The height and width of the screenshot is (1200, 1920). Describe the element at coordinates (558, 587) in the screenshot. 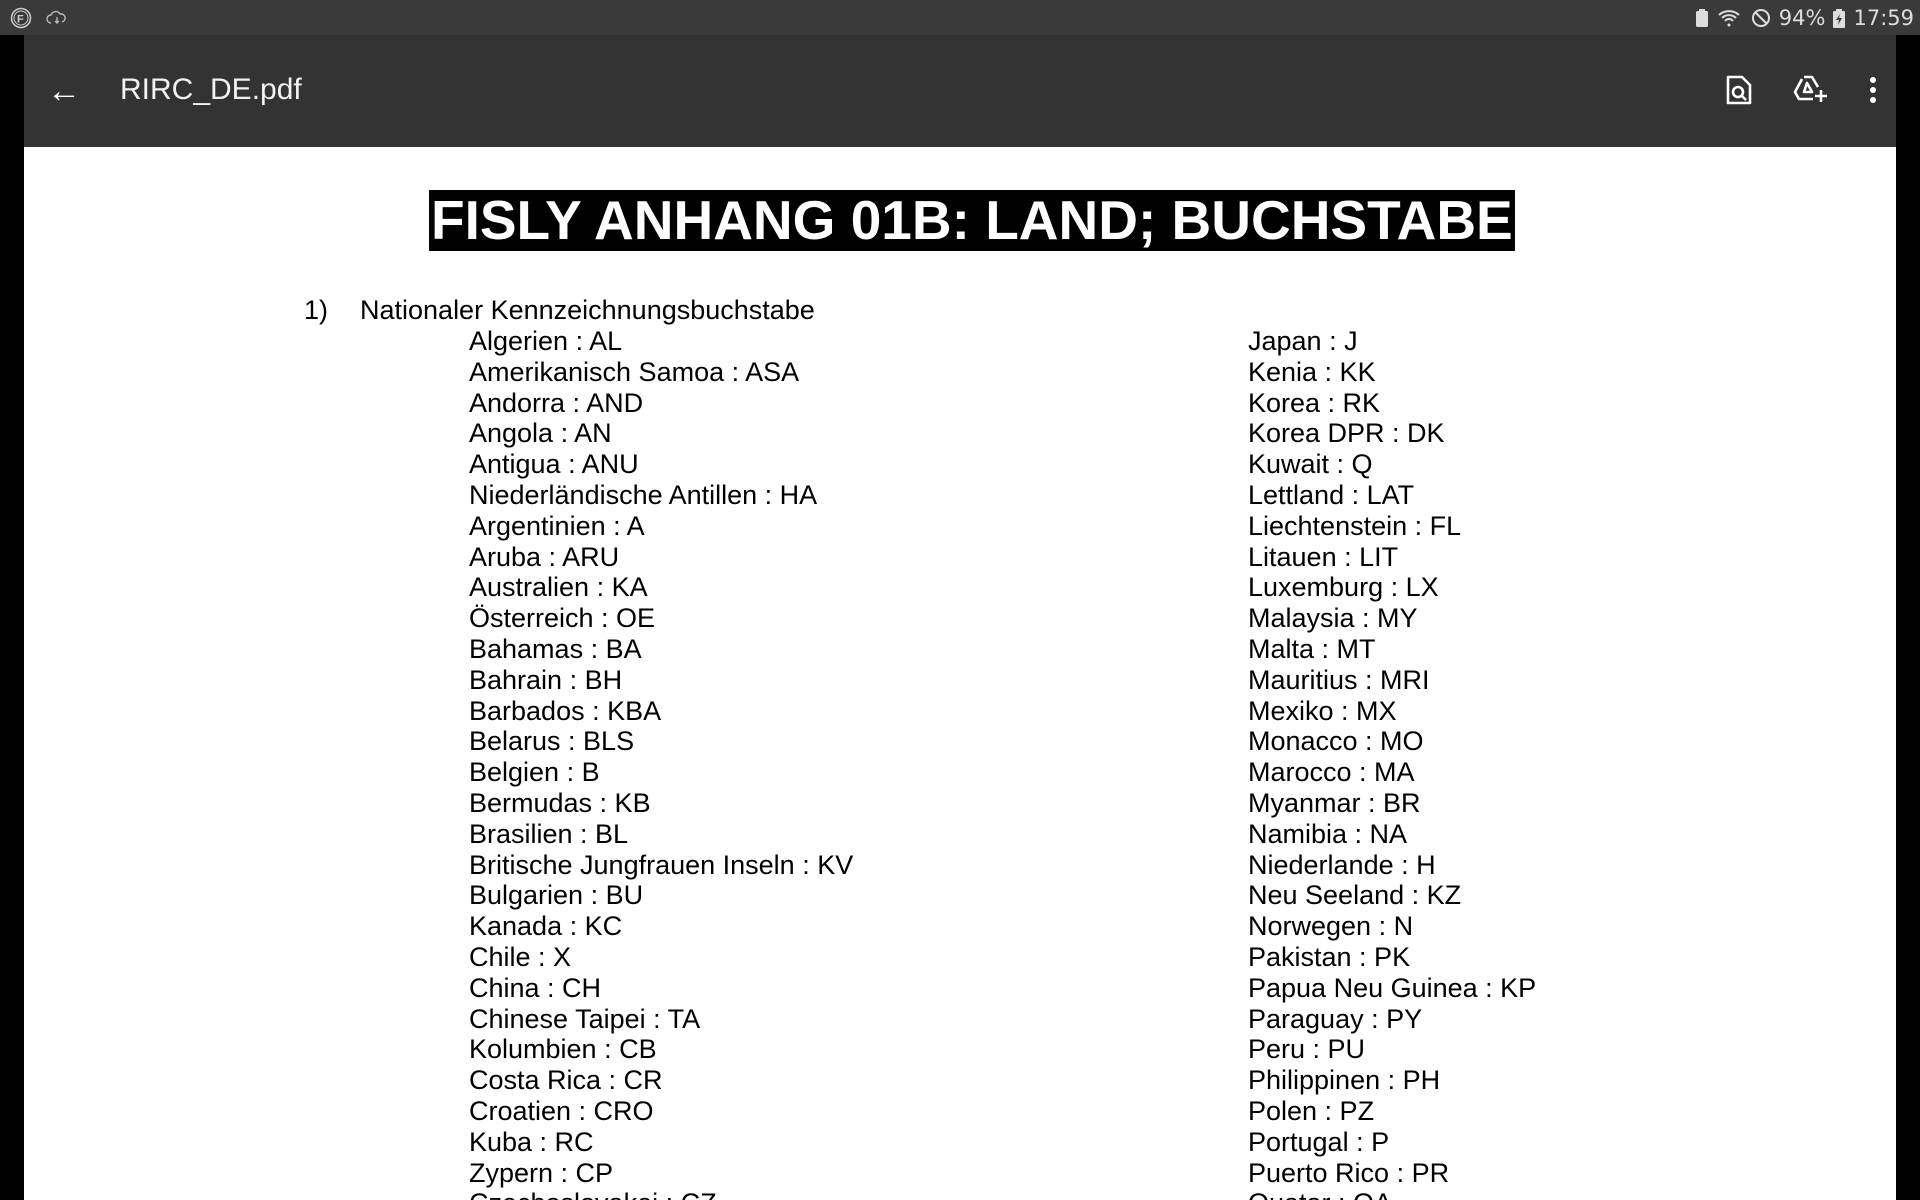

I see `country-code-entry: Australien : KA` at that location.